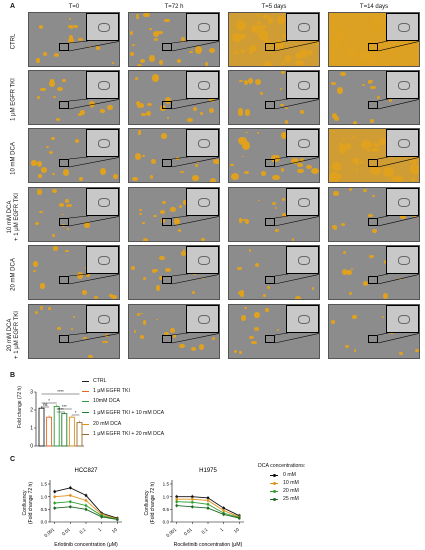 Image resolution: width=425 pixels, height=550 pixels. Describe the element at coordinates (85, 391) in the screenshot. I see `legend-swatch` at that location.